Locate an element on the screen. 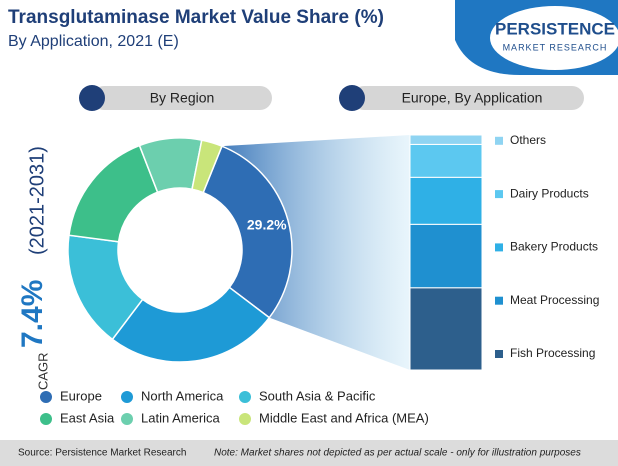 This screenshot has height=466, width=618. title: Transglutaminase Market Value Share (%) is located at coordinates (196, 17).